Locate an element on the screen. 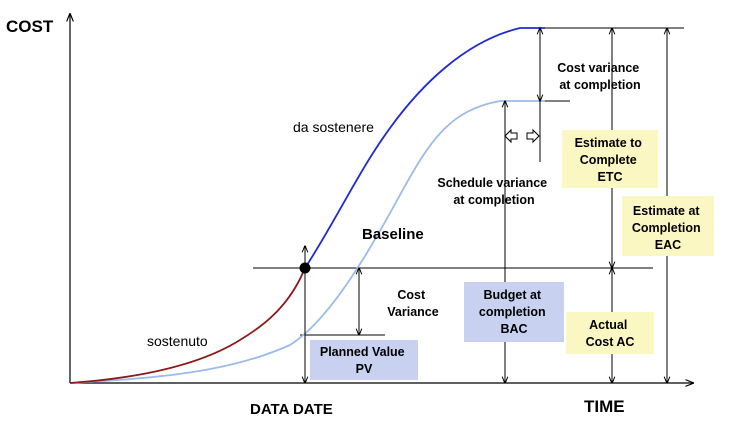 The height and width of the screenshot is (423, 747). cost-variance-label: Cost Variance is located at coordinates (412, 303).